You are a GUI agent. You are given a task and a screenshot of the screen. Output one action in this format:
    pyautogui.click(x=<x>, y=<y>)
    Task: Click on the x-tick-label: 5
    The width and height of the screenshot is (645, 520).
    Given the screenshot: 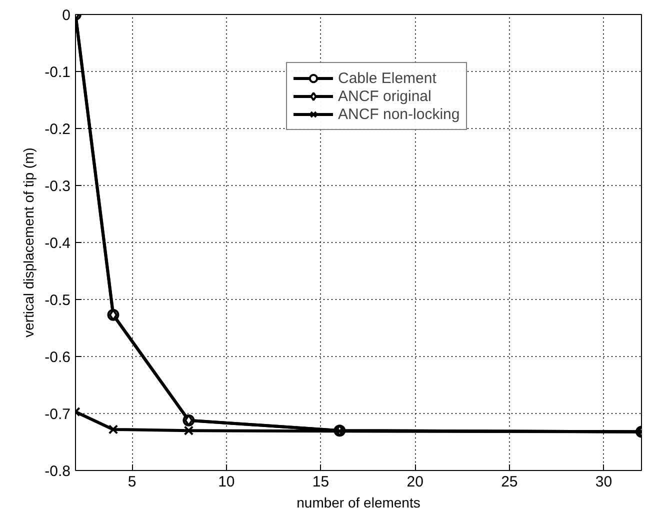 What is the action you would take?
    pyautogui.click(x=132, y=482)
    